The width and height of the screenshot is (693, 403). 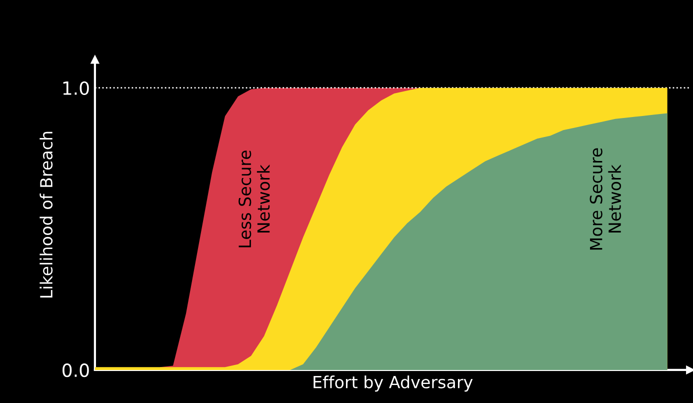 What do you see at coordinates (606, 199) in the screenshot?
I see `annotation: More Secure Network` at bounding box center [606, 199].